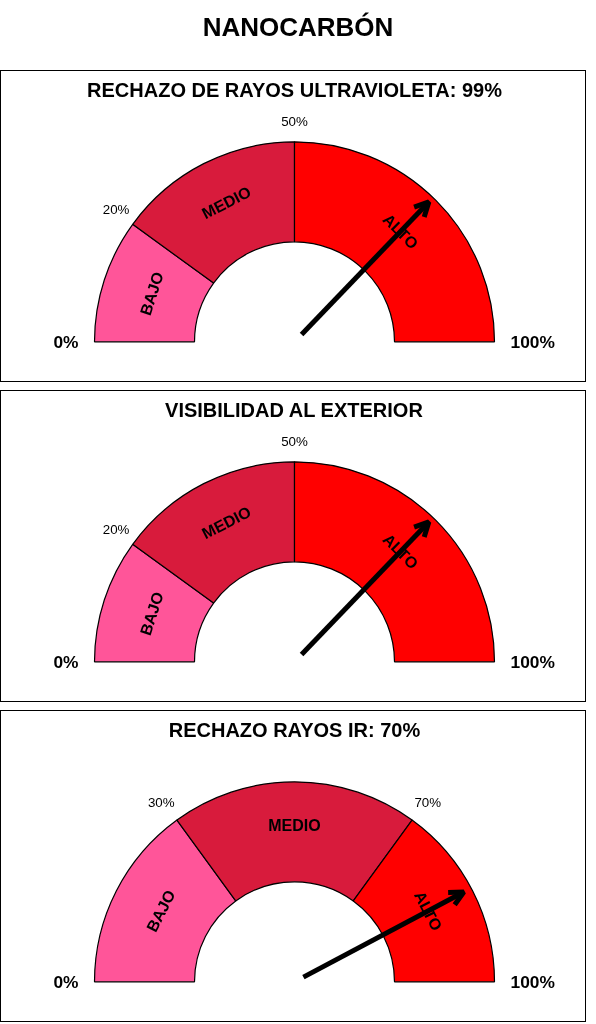  I want to click on slice-label: ALTO, so click(428, 911).